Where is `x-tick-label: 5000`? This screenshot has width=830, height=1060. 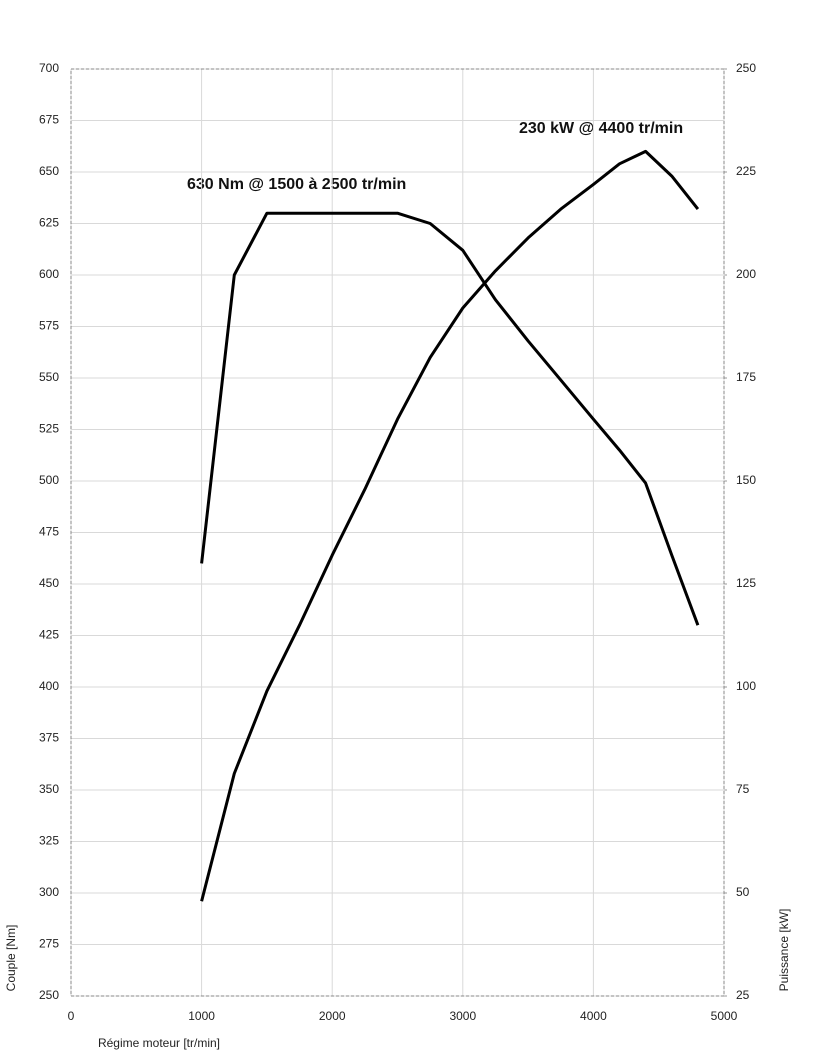 x-tick-label: 5000 is located at coordinates (724, 1016).